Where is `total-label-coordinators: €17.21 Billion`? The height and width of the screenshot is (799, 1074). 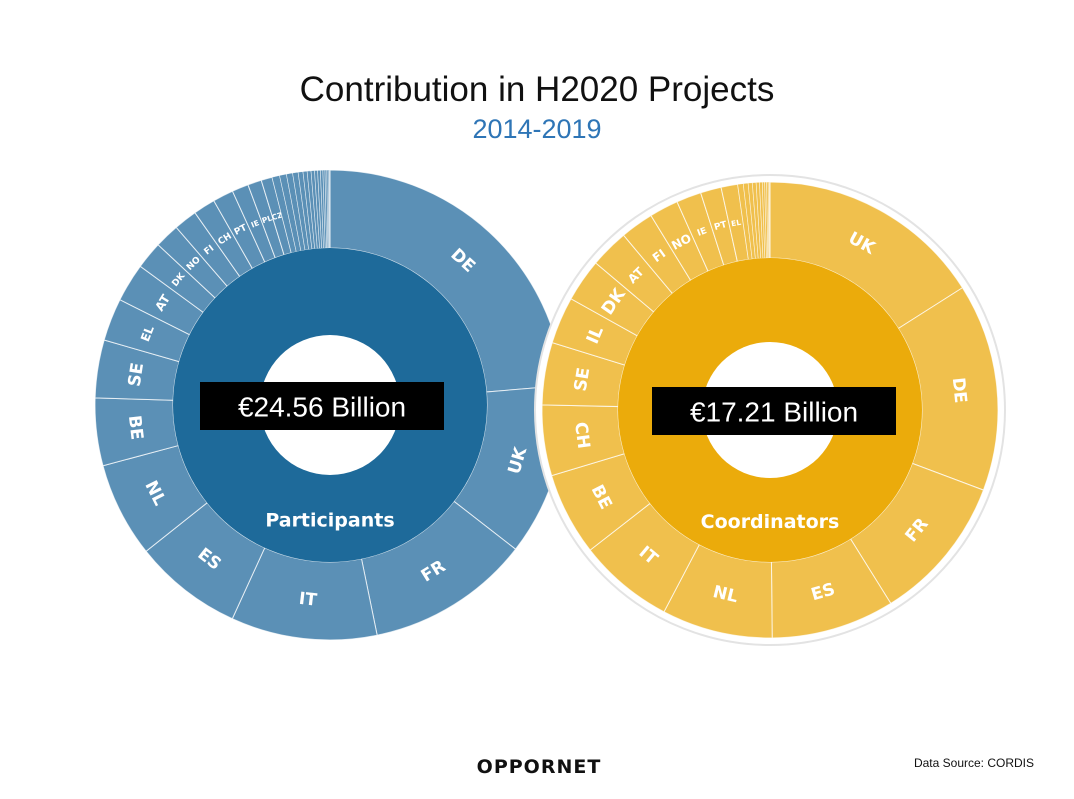 total-label-coordinators: €17.21 Billion is located at coordinates (774, 412).